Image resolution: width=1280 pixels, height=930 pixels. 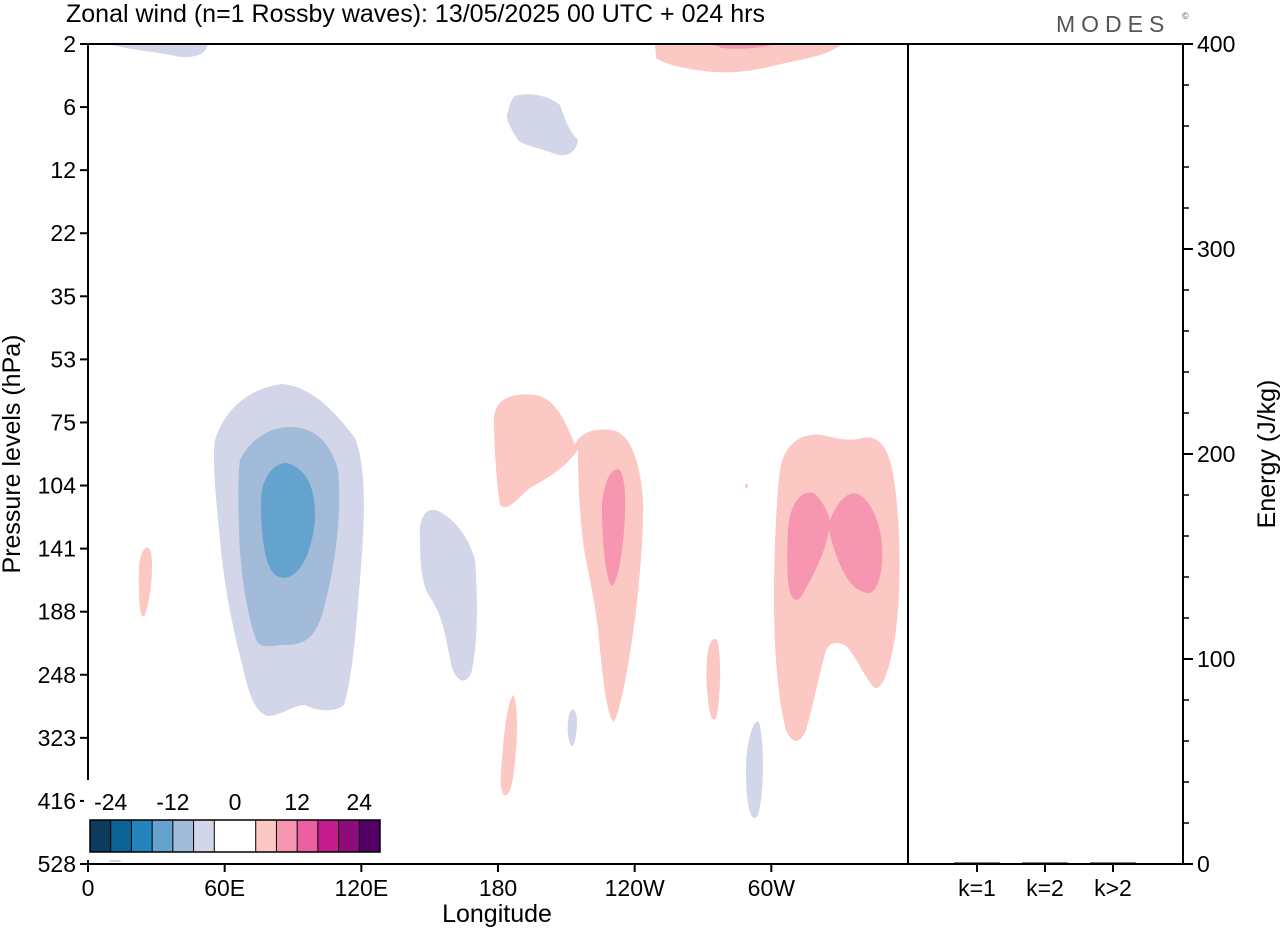 What do you see at coordinates (63, 422) in the screenshot?
I see `y-tick-label: 75` at bounding box center [63, 422].